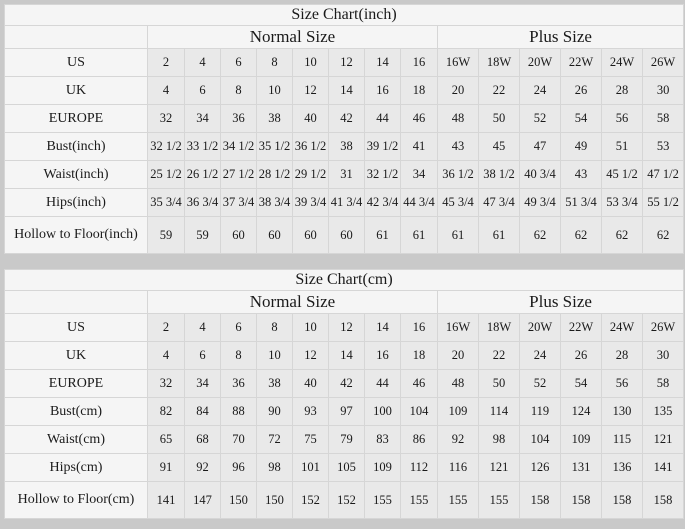 This screenshot has width=685, height=529. What do you see at coordinates (499, 62) in the screenshot?
I see `table-cell: 18W` at bounding box center [499, 62].